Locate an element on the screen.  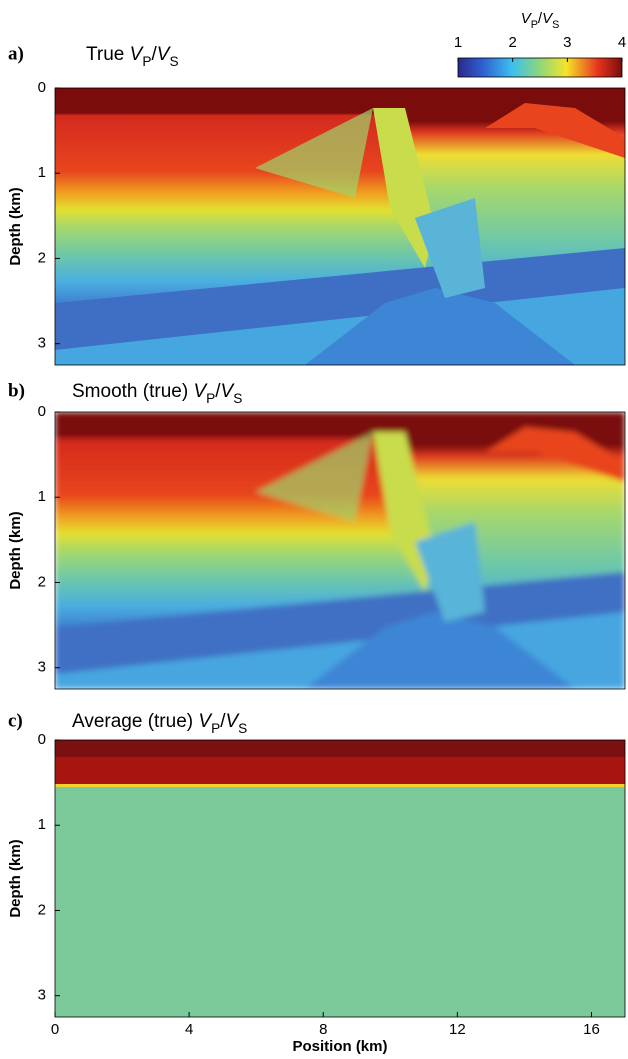
x-axis-label: Position (km) is located at coordinates (339, 1046).